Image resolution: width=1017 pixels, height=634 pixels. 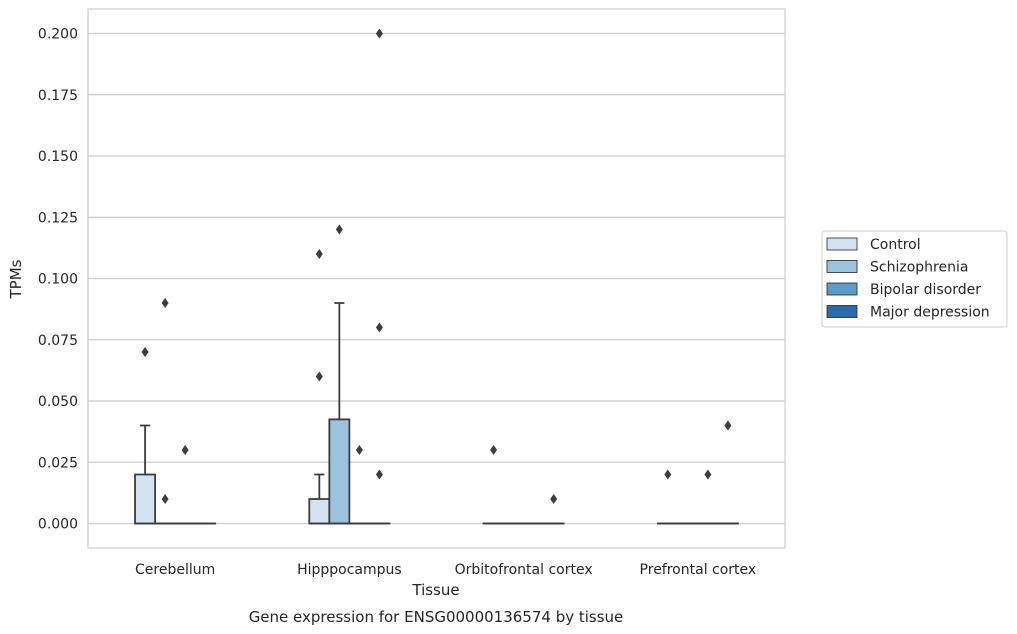 What do you see at coordinates (925, 290) in the screenshot?
I see `legend-label: Bipolar disorder` at bounding box center [925, 290].